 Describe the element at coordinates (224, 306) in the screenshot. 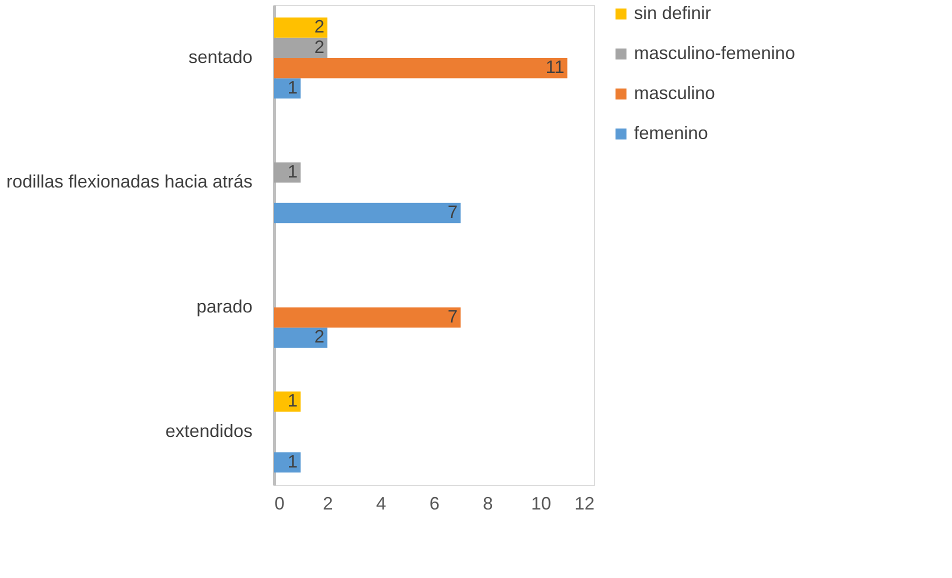

I see `y-tick-label: parado` at that location.